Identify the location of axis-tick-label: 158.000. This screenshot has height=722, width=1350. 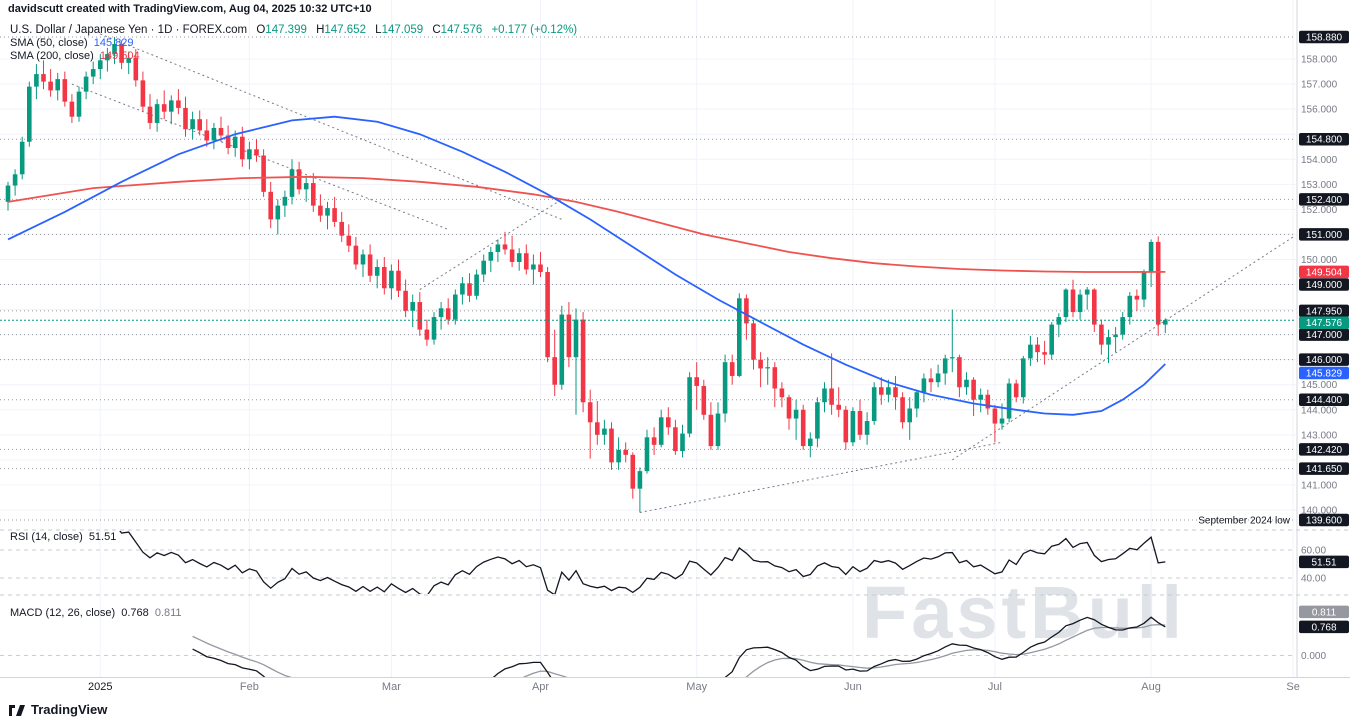
(1319, 60).